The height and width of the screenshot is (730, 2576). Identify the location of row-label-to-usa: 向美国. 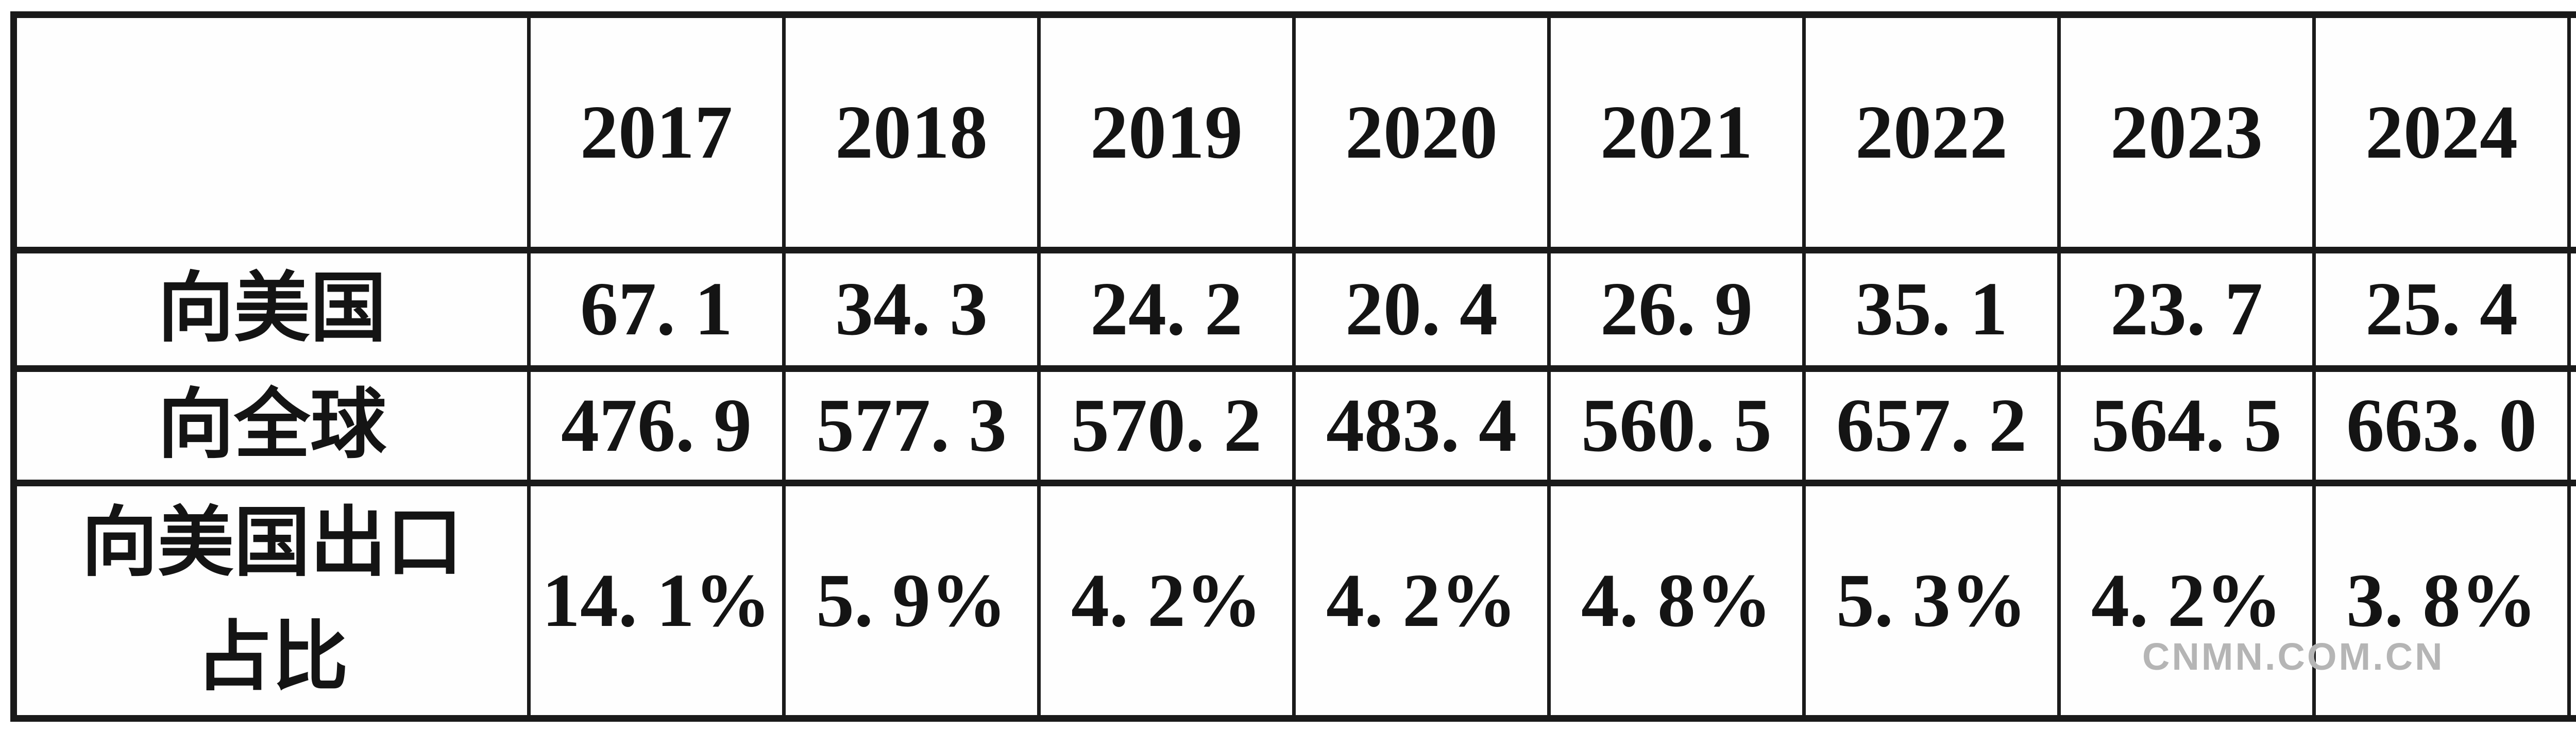
(271, 310).